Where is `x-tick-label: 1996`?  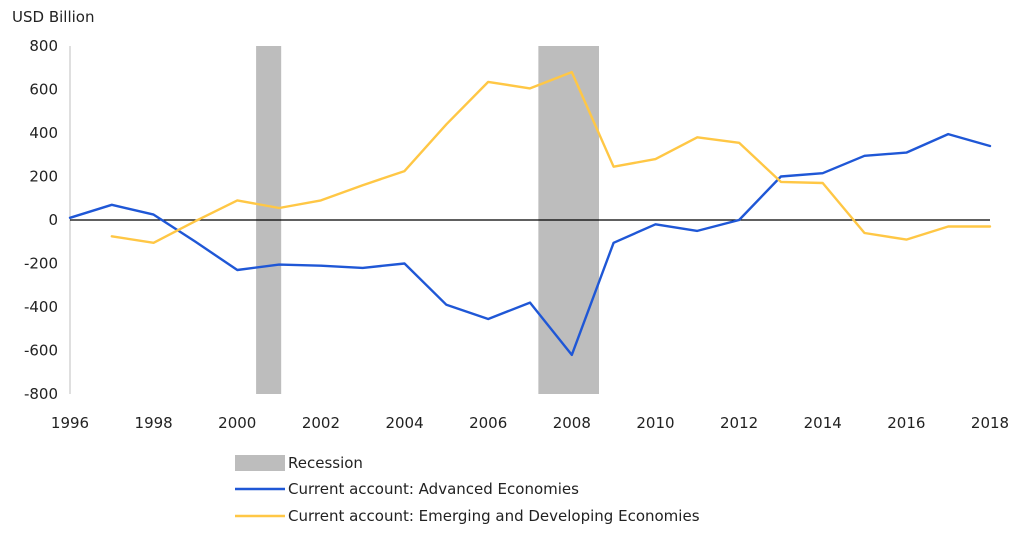 x-tick-label: 1996 is located at coordinates (70, 423).